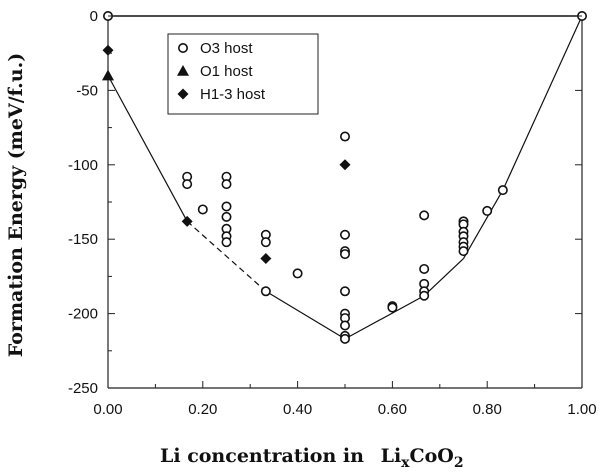 The width and height of the screenshot is (600, 472). What do you see at coordinates (183, 47) in the screenshot?
I see `legend-marker-o3-host` at bounding box center [183, 47].